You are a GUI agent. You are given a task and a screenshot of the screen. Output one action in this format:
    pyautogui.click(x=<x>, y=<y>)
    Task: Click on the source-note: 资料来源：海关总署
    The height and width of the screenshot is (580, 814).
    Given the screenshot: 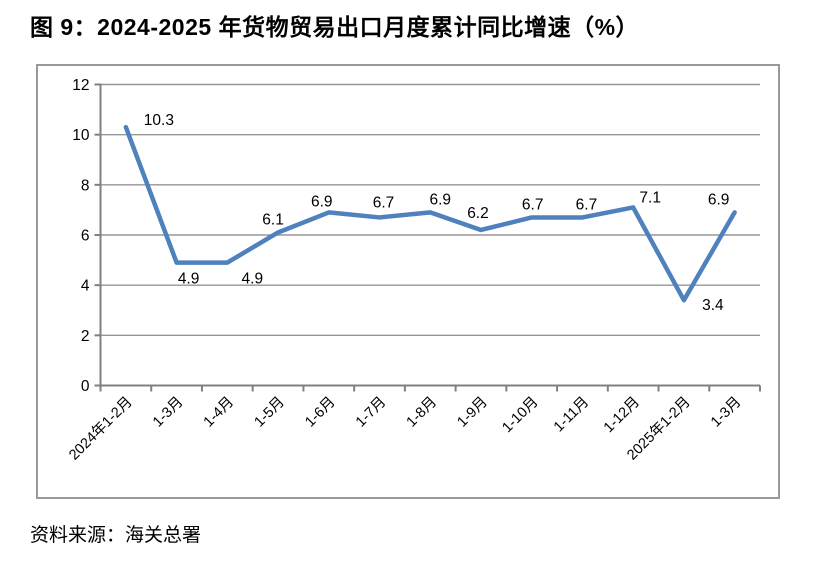 What is the action you would take?
    pyautogui.click(x=116, y=535)
    